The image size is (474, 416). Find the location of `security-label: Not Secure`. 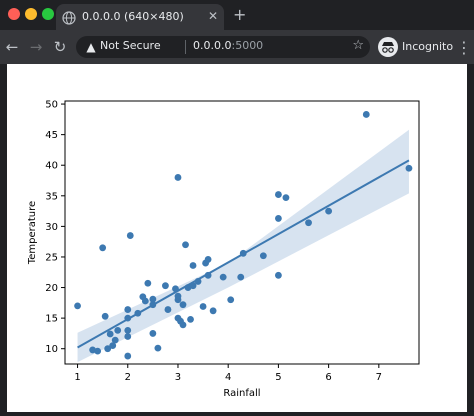

security-label: Not Secure is located at coordinates (130, 45).